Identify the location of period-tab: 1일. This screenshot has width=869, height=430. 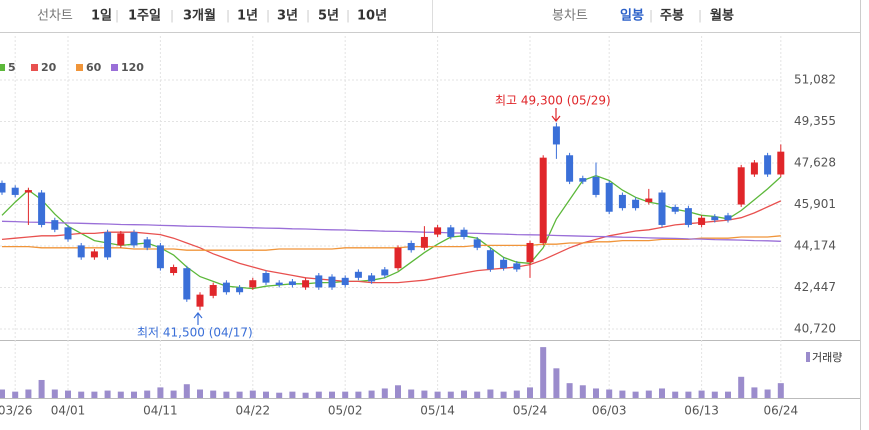
(101, 16).